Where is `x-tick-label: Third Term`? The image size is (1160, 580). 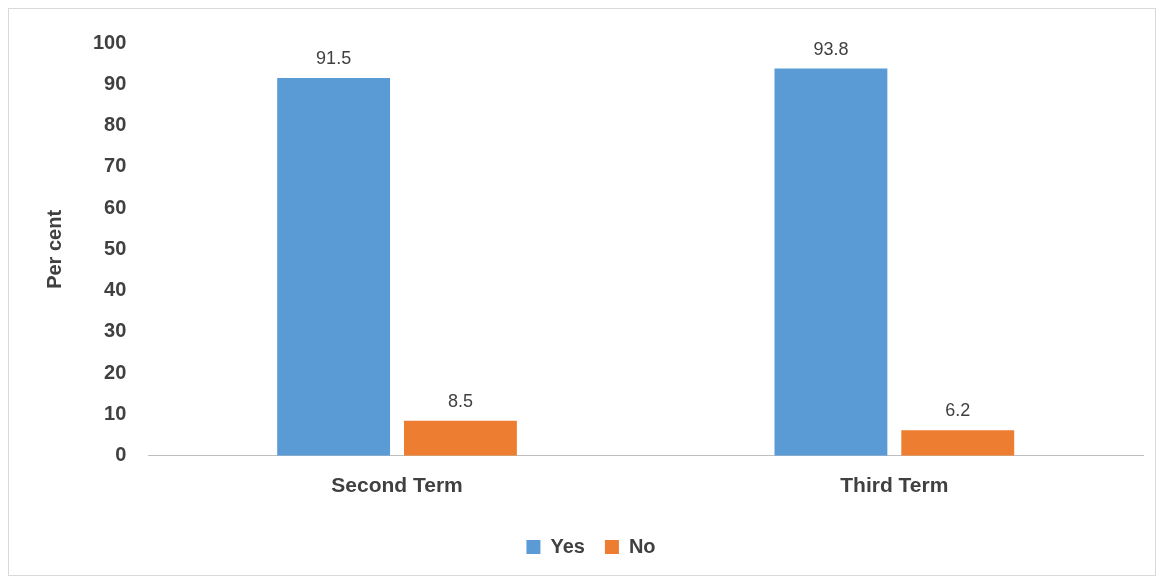
x-tick-label: Third Term is located at coordinates (894, 485).